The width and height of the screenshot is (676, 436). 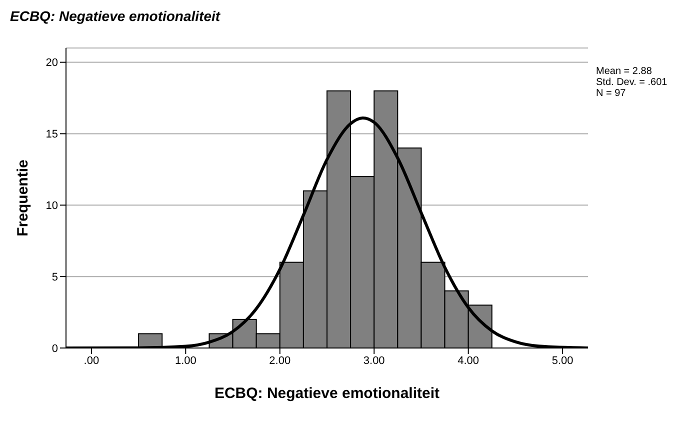 What do you see at coordinates (23, 198) in the screenshot?
I see `y-axis-title: Frequentie` at bounding box center [23, 198].